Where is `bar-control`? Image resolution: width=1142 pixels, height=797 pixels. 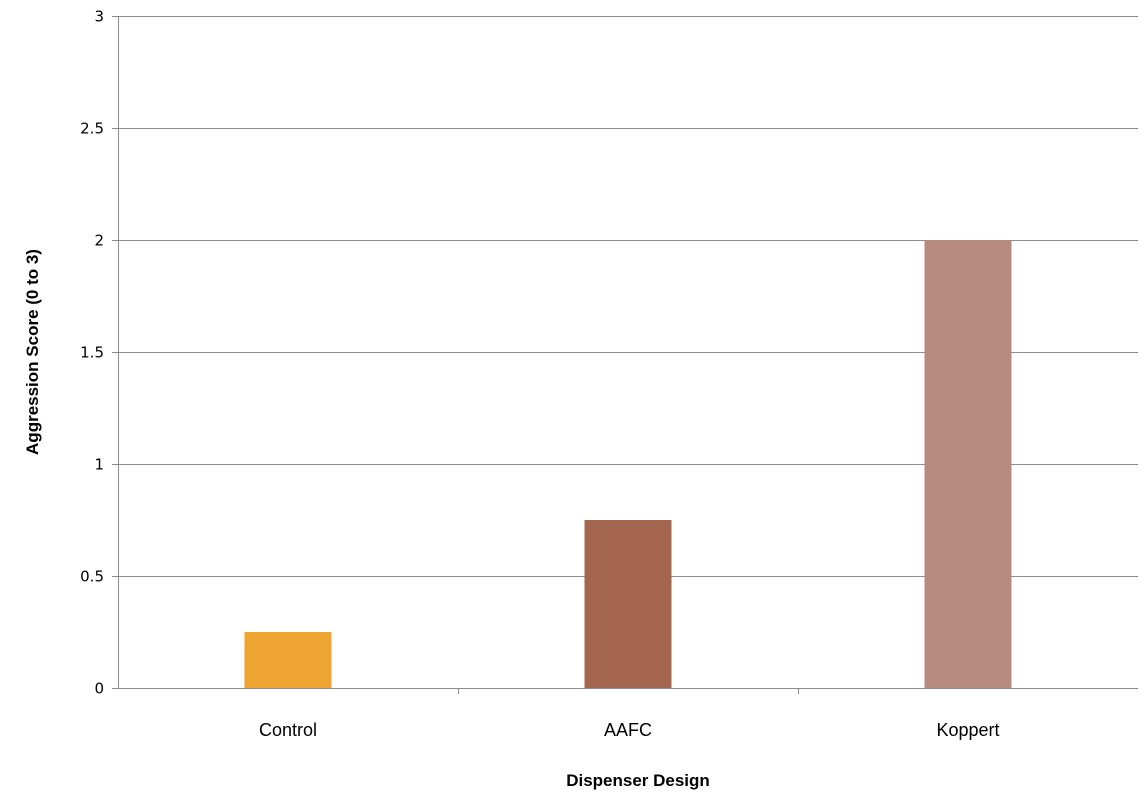 bar-control is located at coordinates (288, 660).